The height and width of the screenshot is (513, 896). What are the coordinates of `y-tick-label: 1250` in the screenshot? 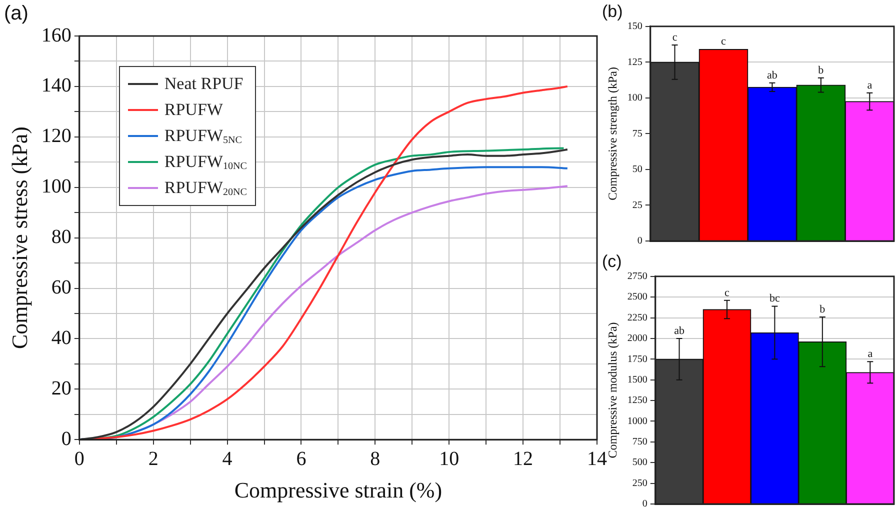 It's located at (637, 400).